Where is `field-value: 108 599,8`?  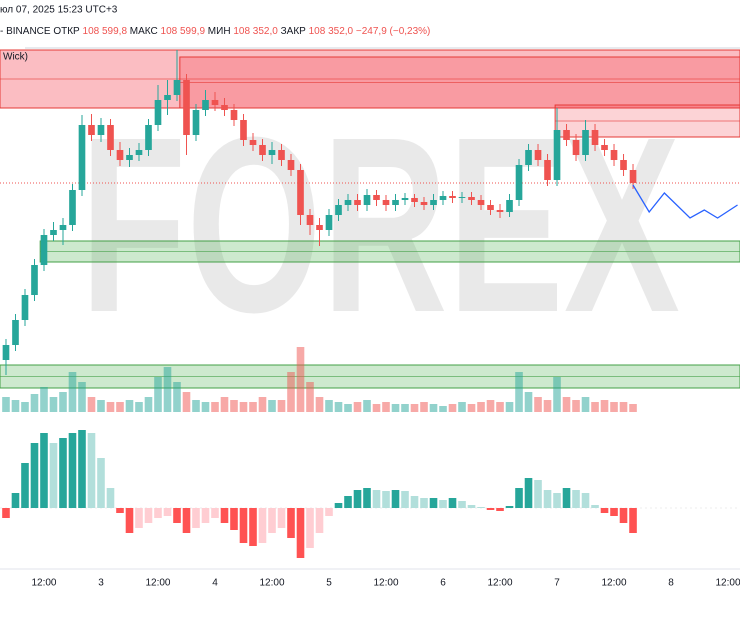 field-value: 108 599,8 is located at coordinates (105, 31).